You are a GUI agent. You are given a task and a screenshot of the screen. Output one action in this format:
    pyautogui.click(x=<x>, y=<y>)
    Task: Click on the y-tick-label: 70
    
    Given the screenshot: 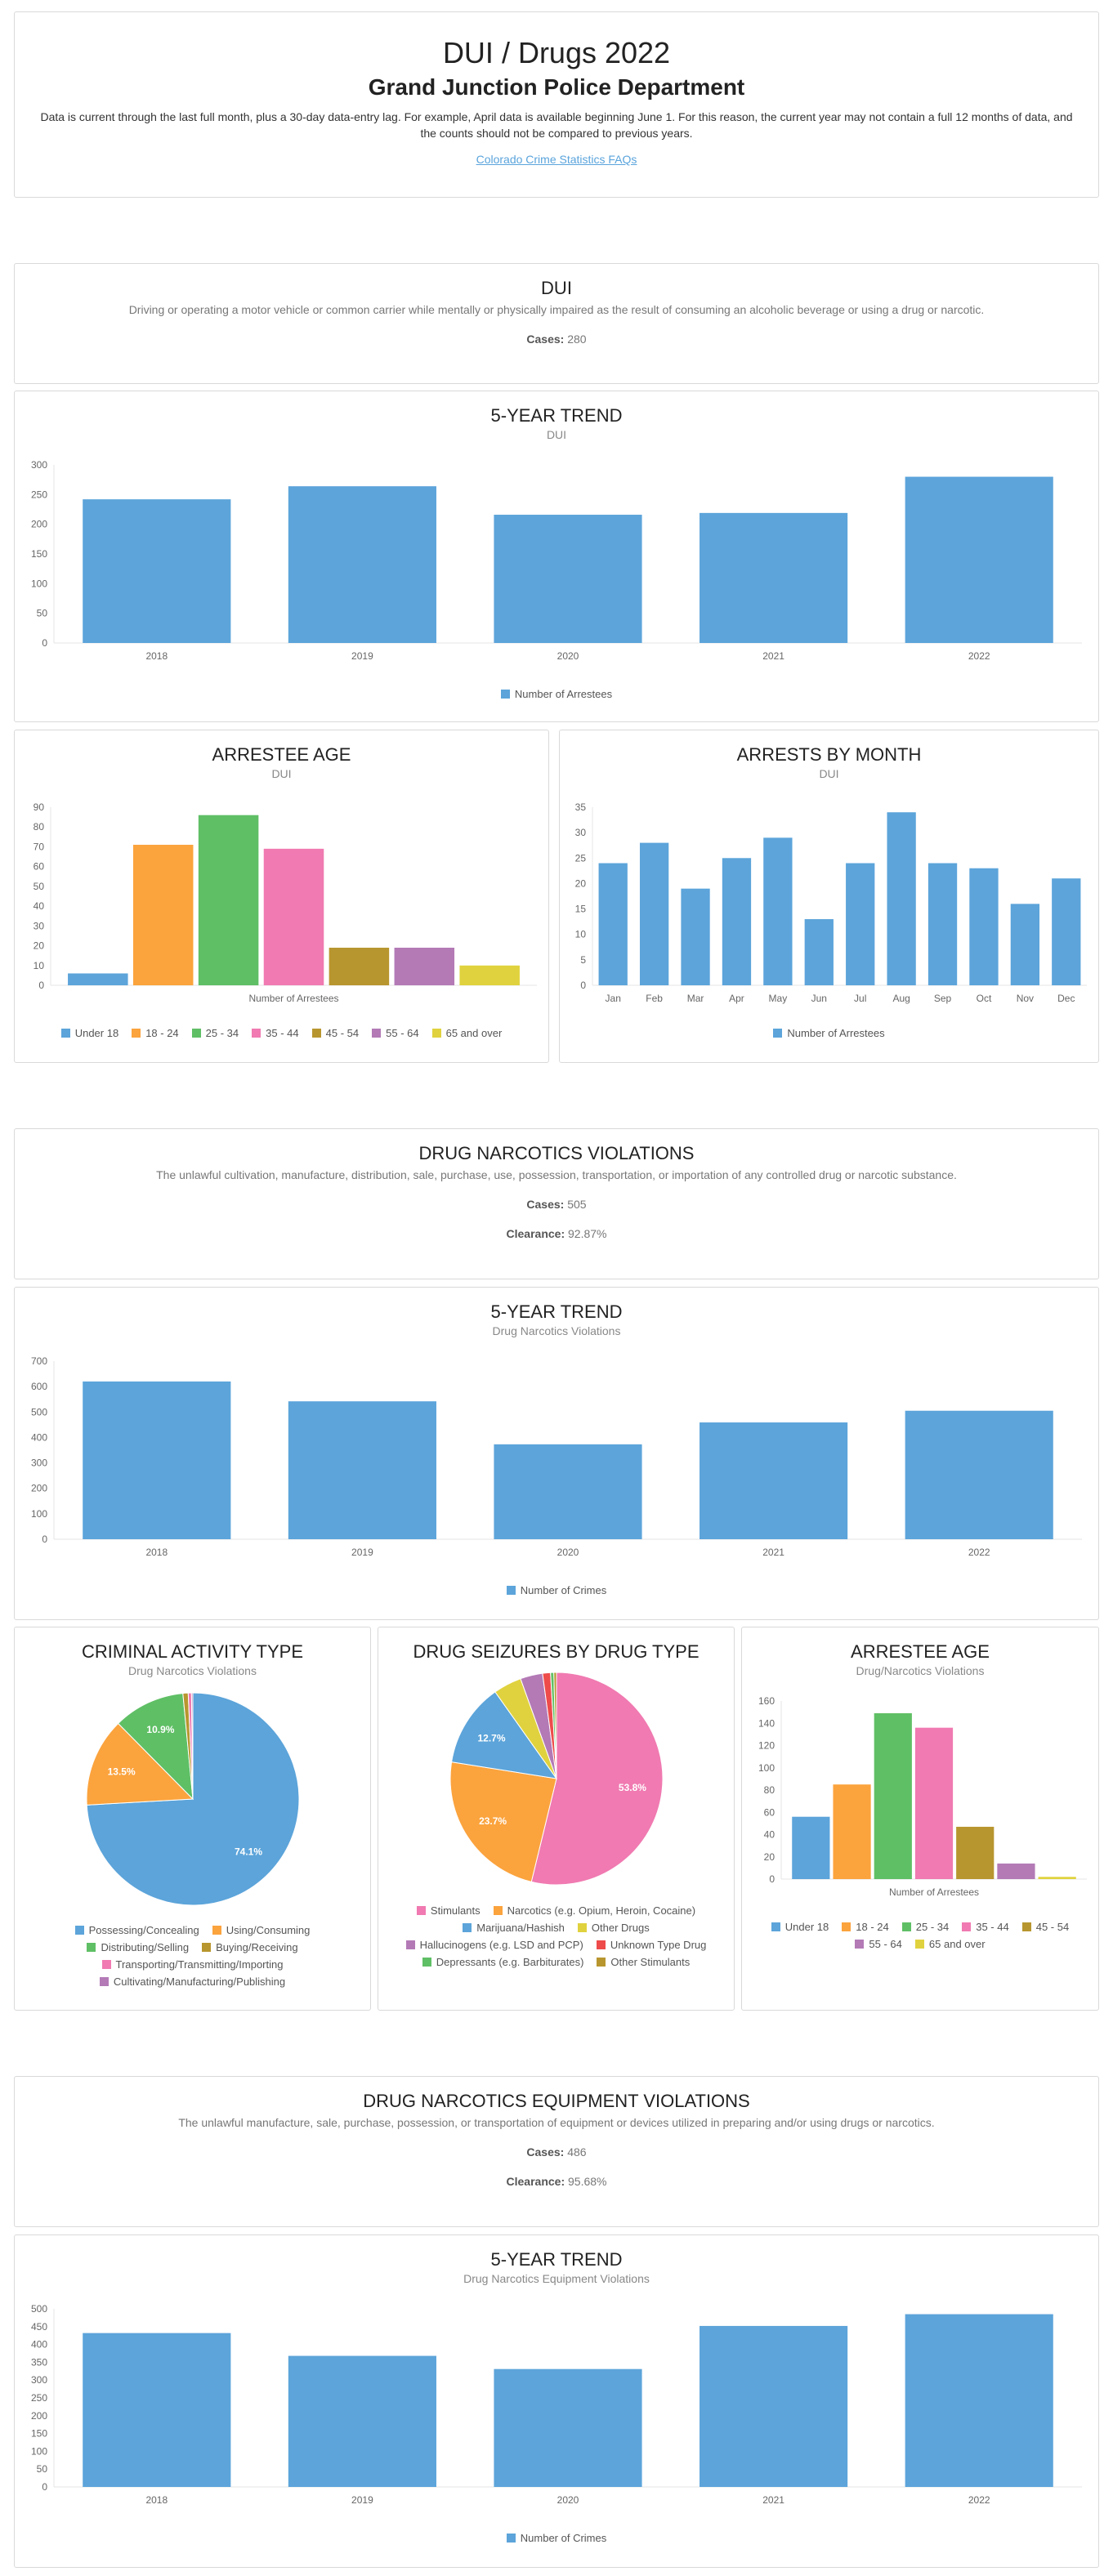 What is the action you would take?
    pyautogui.click(x=39, y=847)
    